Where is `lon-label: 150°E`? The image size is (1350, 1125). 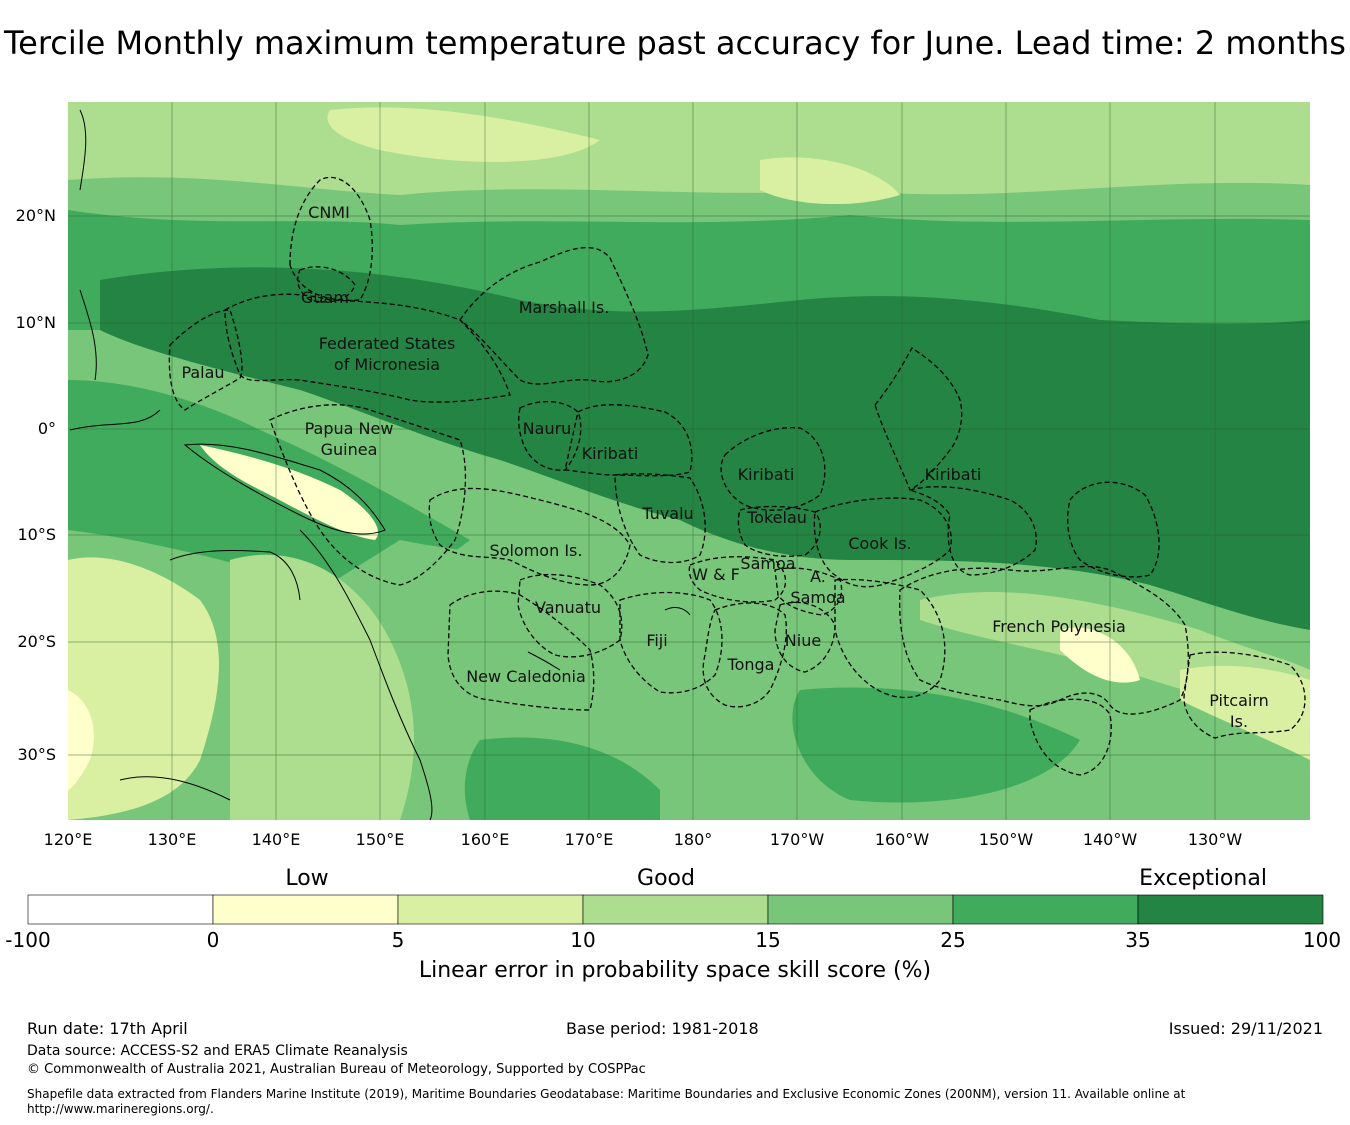 lon-label: 150°E is located at coordinates (380, 839).